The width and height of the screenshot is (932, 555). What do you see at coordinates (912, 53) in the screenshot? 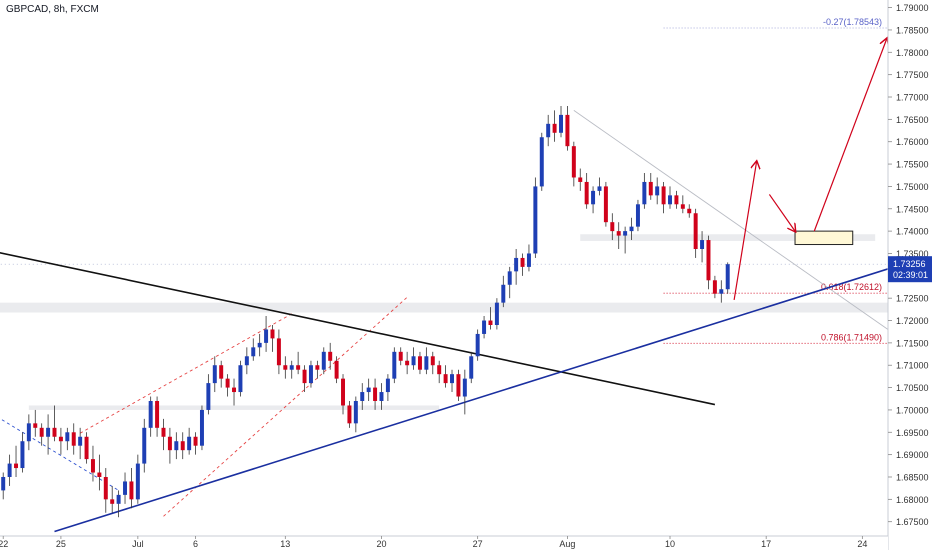
I see `price-tick-label: 1.78000` at bounding box center [912, 53].